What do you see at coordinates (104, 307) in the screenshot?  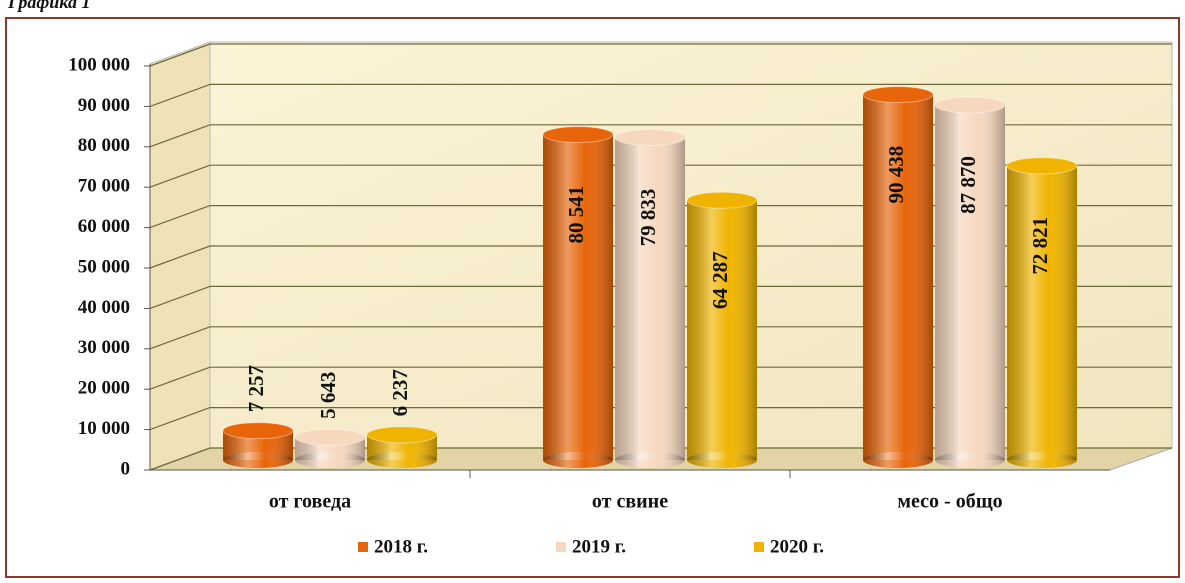 I see `y-tick-label: 40 000` at bounding box center [104, 307].